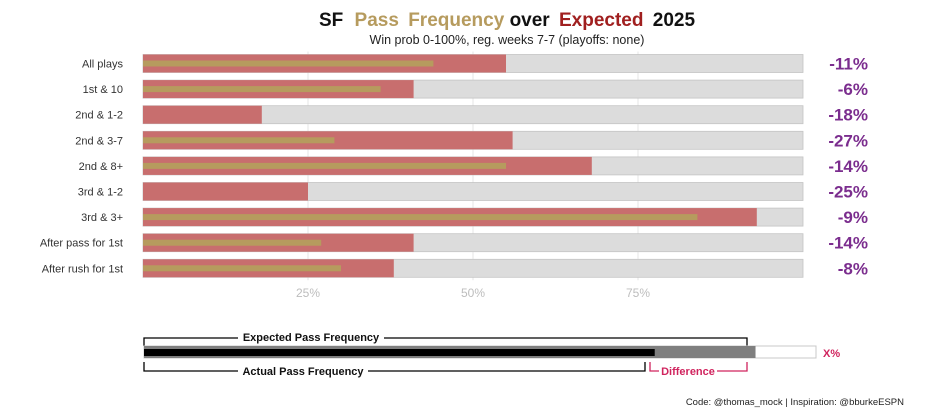 The height and width of the screenshot is (417, 940). Describe the element at coordinates (848, 192) in the screenshot. I see `difference-label: -25%` at that location.